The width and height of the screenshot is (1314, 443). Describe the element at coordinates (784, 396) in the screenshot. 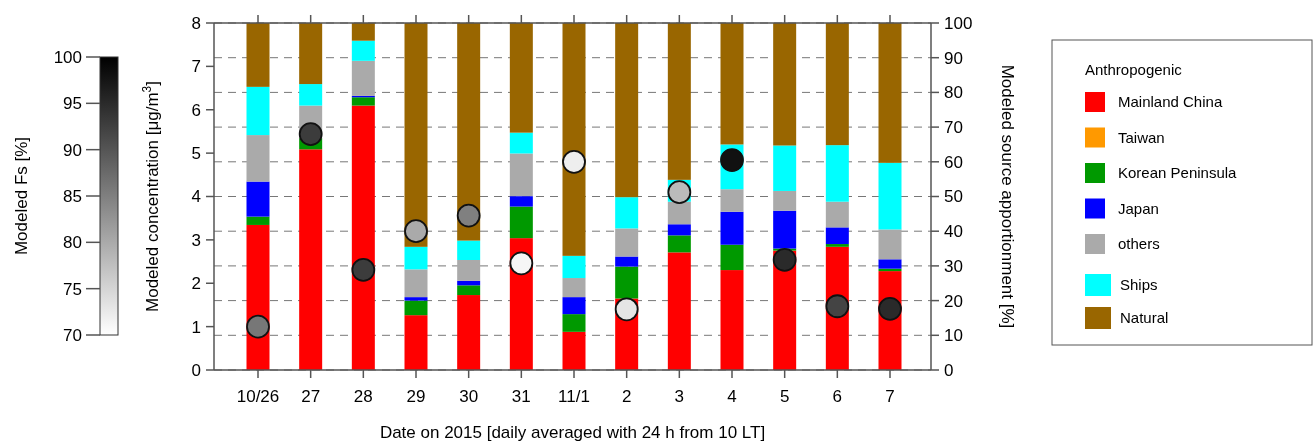

I see `x-tick-label: 5` at that location.